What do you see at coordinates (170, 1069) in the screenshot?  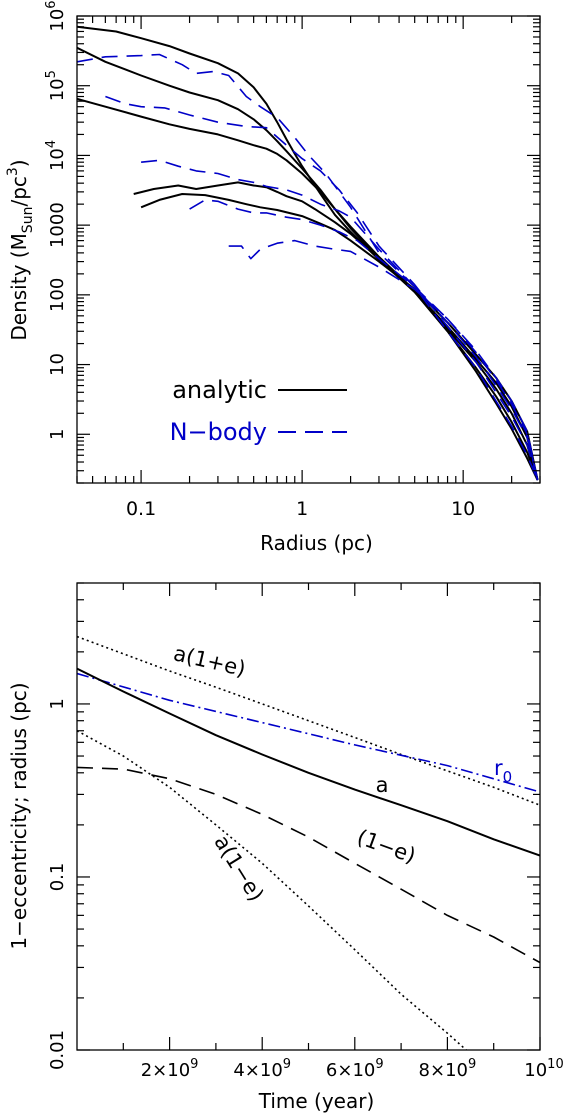 I see `x-tick-label: 2×10⁹` at bounding box center [170, 1069].